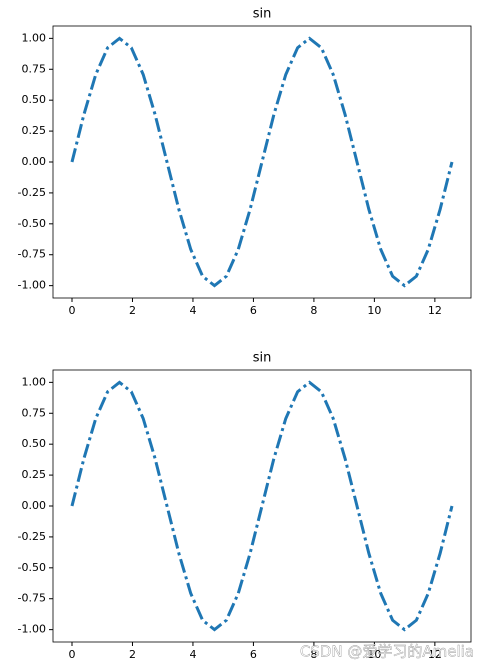  Describe the element at coordinates (387, 652) in the screenshot. I see `watermark: CSDN @爱学习的Amelia` at that location.